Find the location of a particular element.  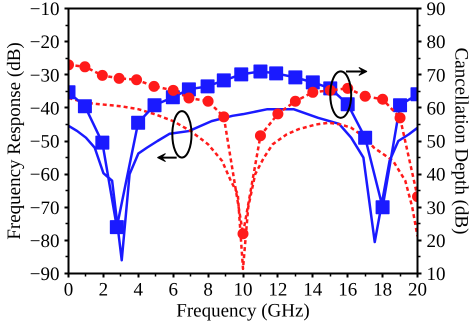

y2-tick-label: 60 is located at coordinates (436, 109).